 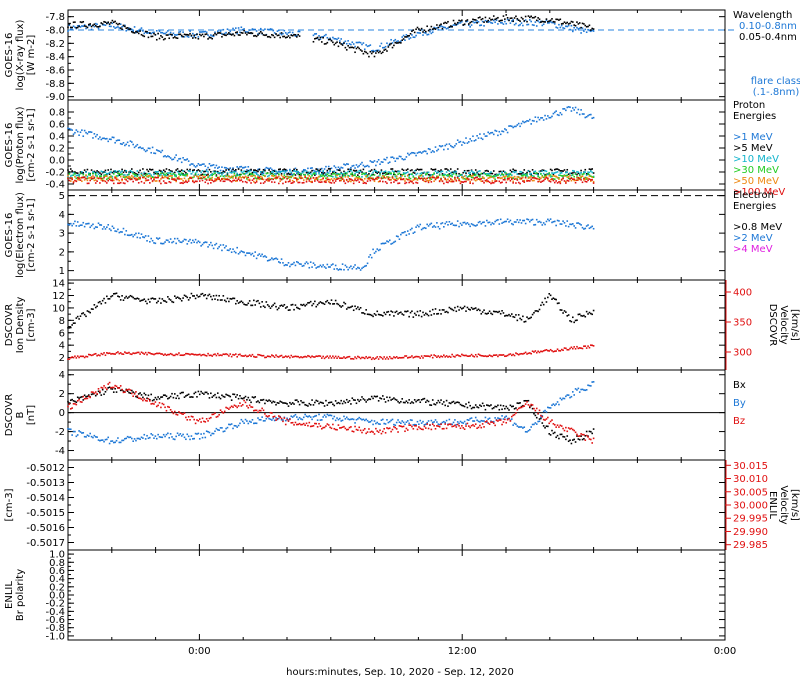 I want to click on y-tick-label: 4, so click(x=62, y=215).